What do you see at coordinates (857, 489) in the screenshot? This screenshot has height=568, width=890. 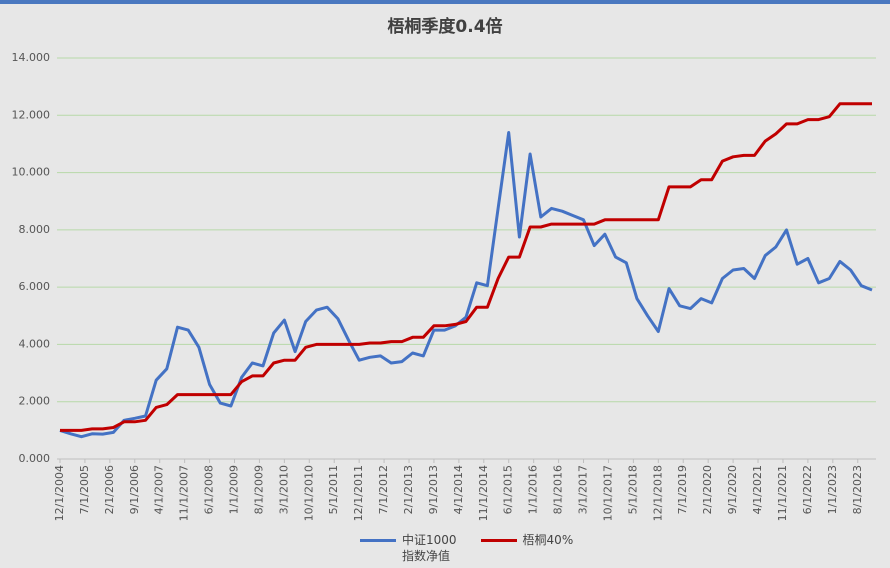 I see `x-tick-label: 8/1/2023` at bounding box center [857, 489].